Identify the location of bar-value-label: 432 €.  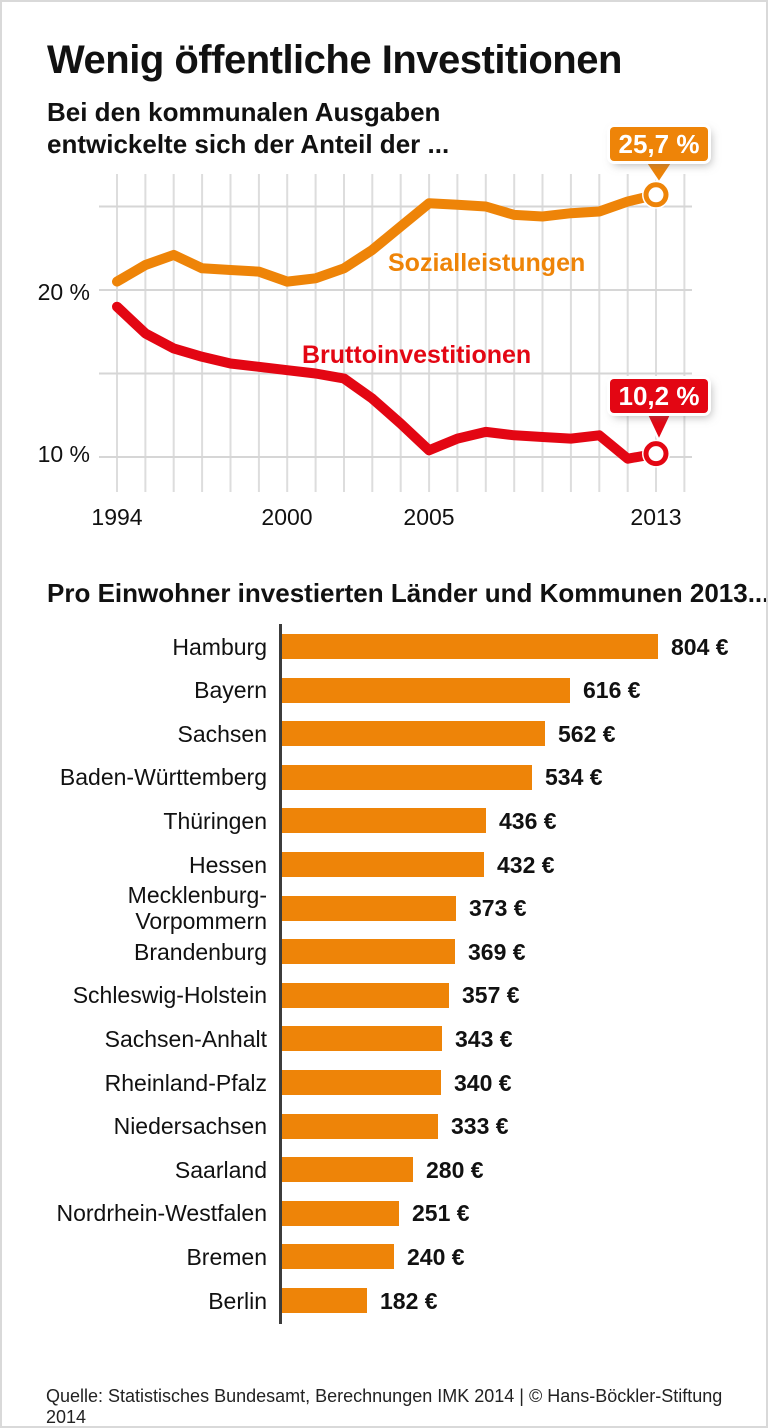
(526, 864).